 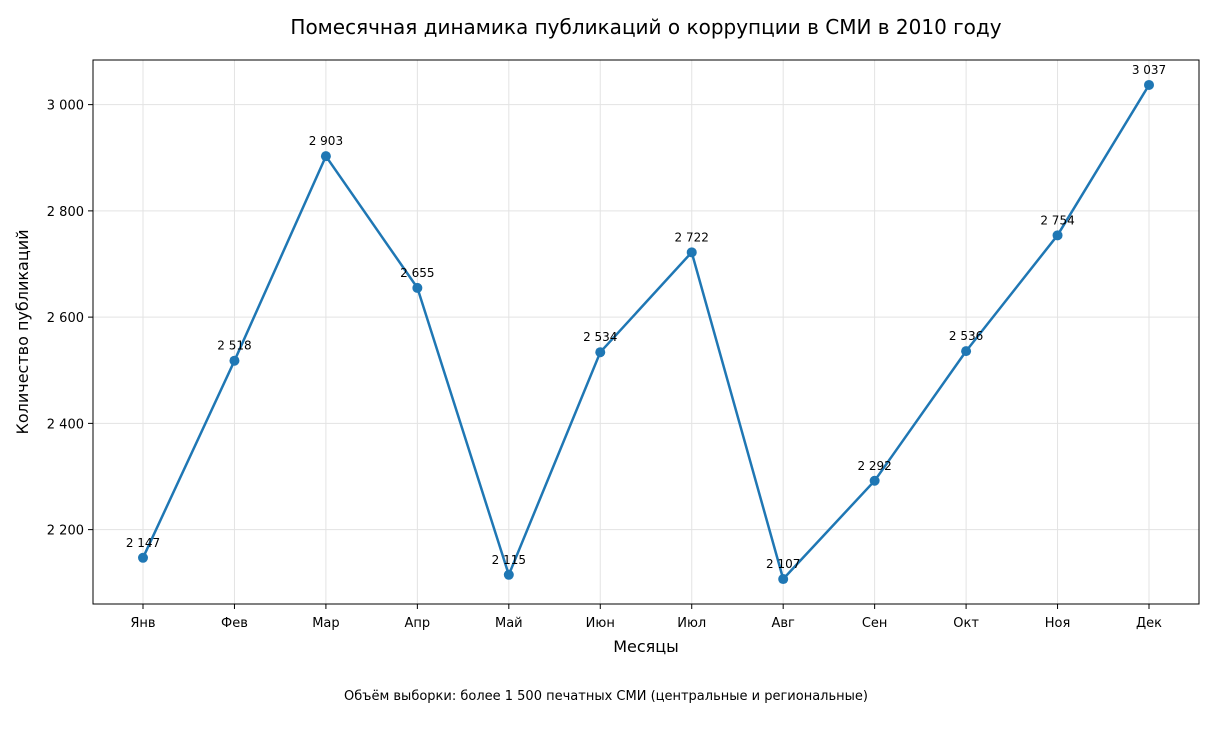 I want to click on x-tick-label: Сен, so click(x=875, y=623).